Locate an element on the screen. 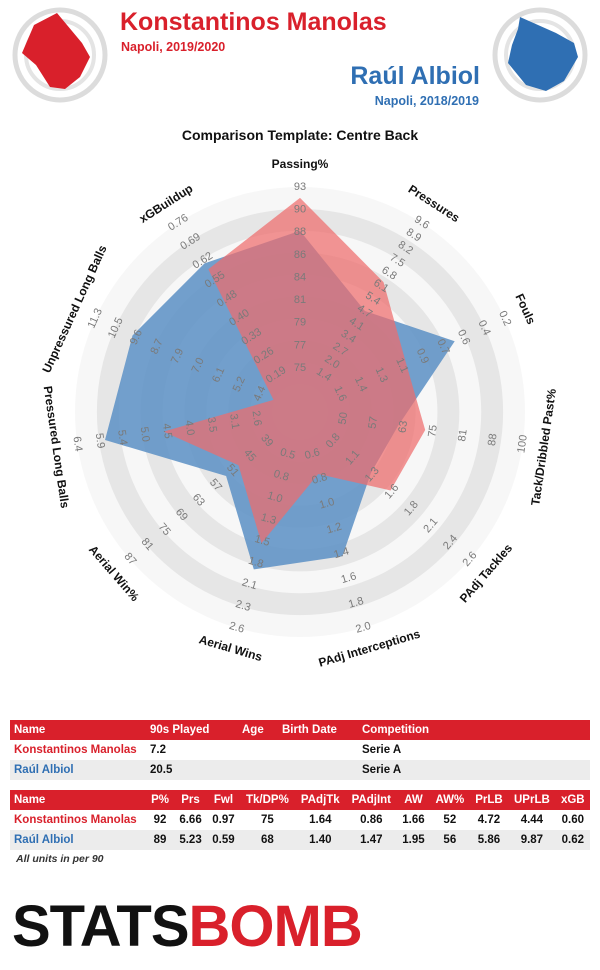  tick-label: 1.8 is located at coordinates (256, 563).